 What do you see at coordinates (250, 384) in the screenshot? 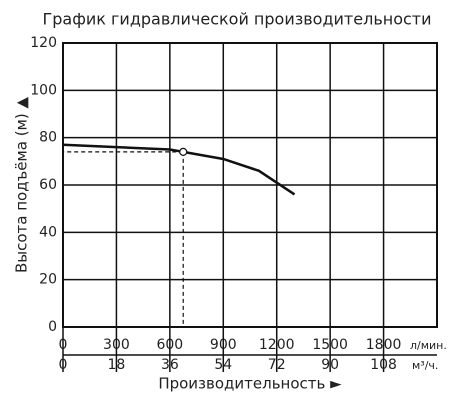
I see `x-axis-label: Производительность ►` at bounding box center [250, 384].